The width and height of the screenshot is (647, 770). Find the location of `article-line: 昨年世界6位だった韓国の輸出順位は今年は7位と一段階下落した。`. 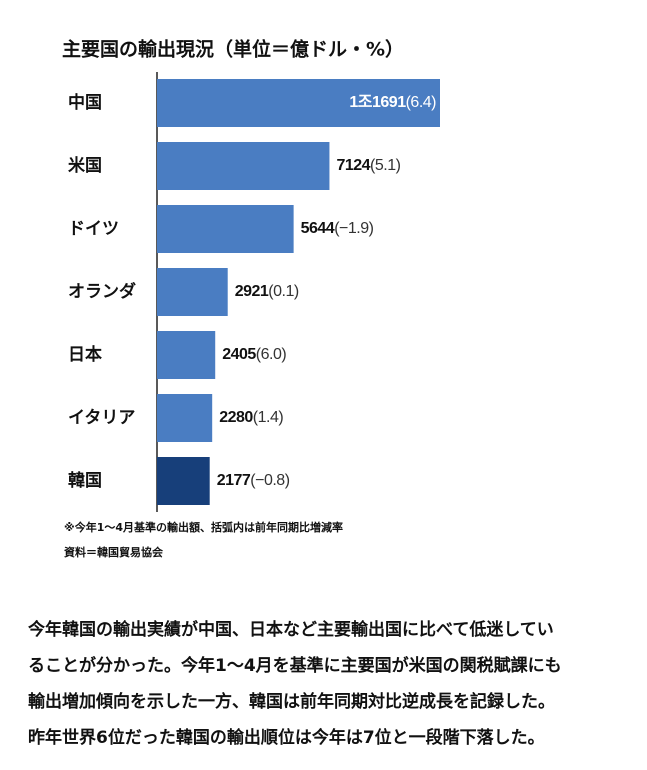

article-line: 昨年世界6位だった韓国の輸出順位は今年は7位と一段階下落した。 is located at coordinates (286, 737).